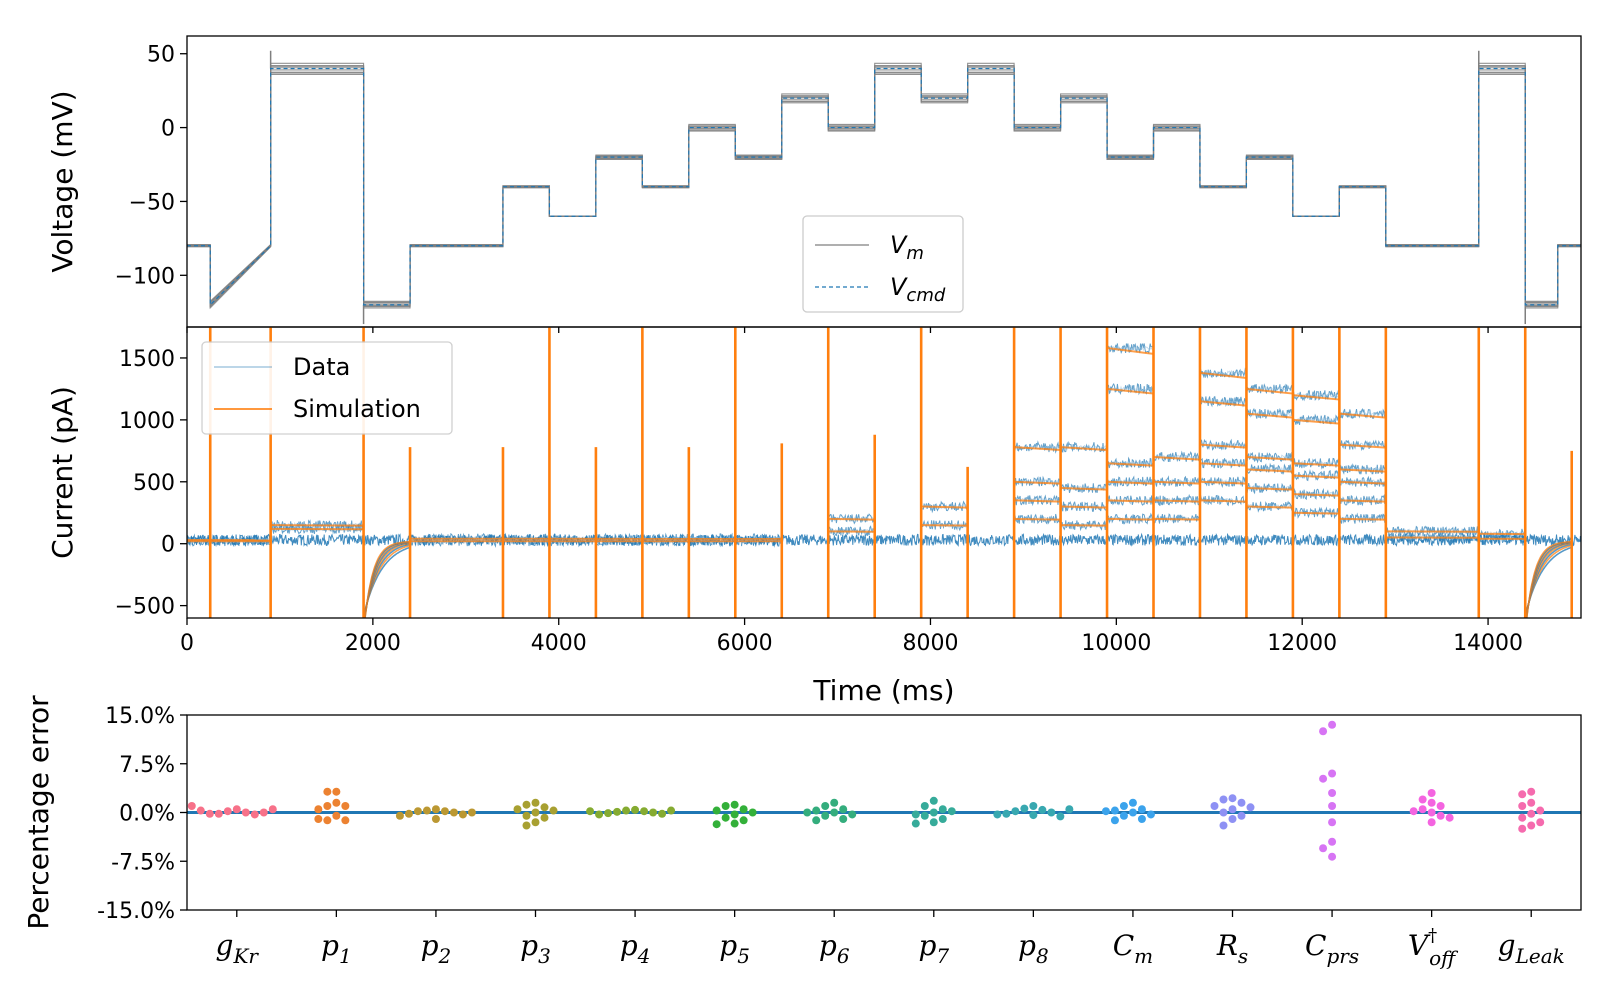 The width and height of the screenshot is (1600, 1000). Describe the element at coordinates (238, 948) in the screenshot. I see `parameter-label: gKr` at that location.